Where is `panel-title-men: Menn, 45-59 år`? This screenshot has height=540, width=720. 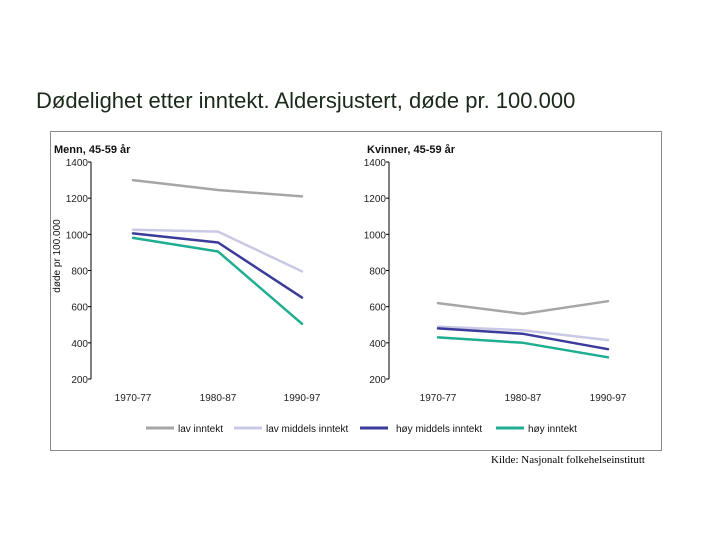
panel-title-men: Menn, 45-59 år is located at coordinates (92, 150).